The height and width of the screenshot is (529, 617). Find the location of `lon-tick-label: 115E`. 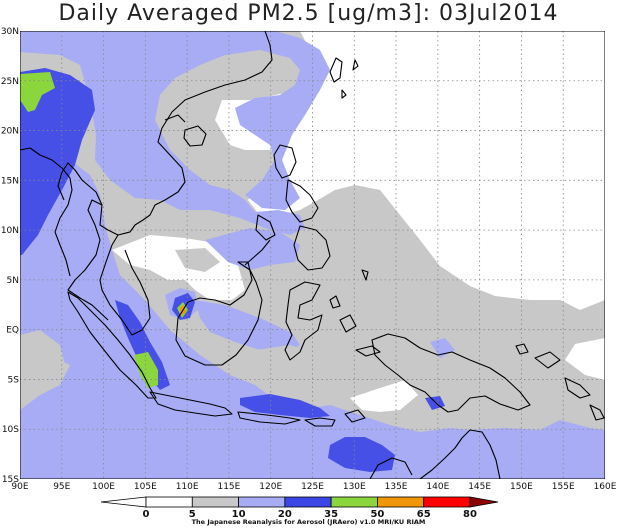

lon-tick-label: 115E is located at coordinates (228, 487).